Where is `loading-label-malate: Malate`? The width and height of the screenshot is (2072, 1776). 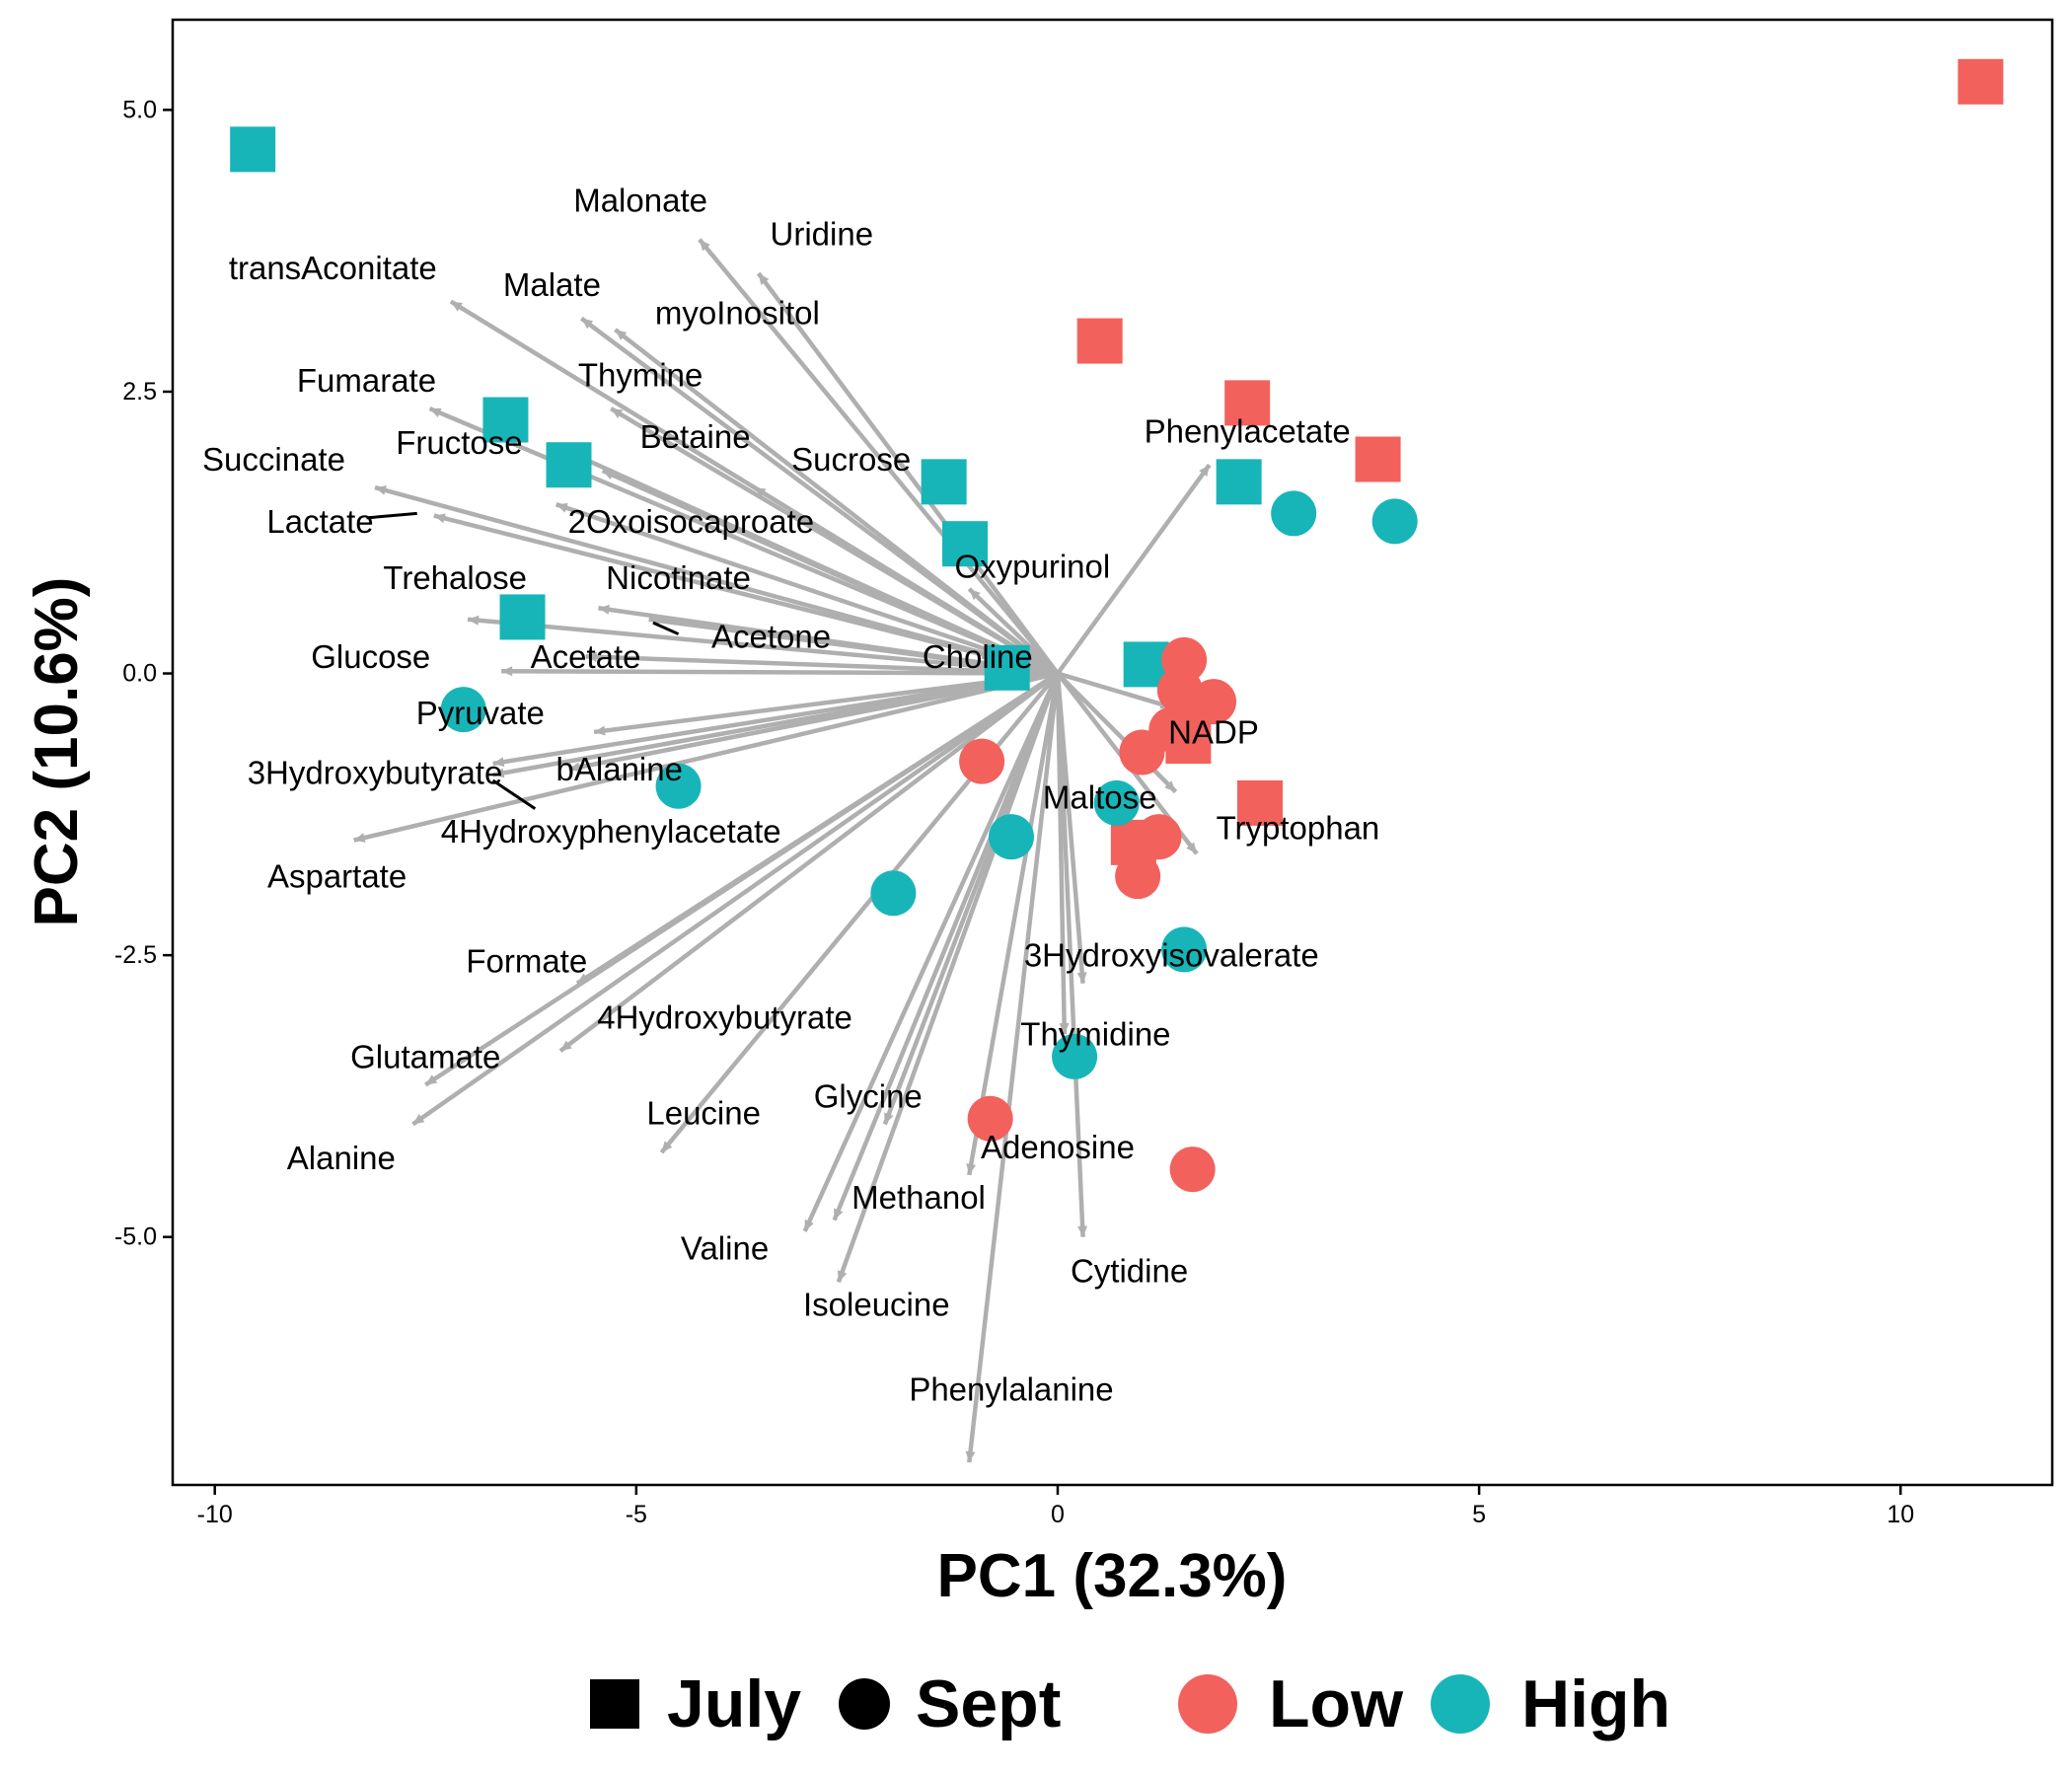 loading-label-malate: Malate is located at coordinates (552, 285).